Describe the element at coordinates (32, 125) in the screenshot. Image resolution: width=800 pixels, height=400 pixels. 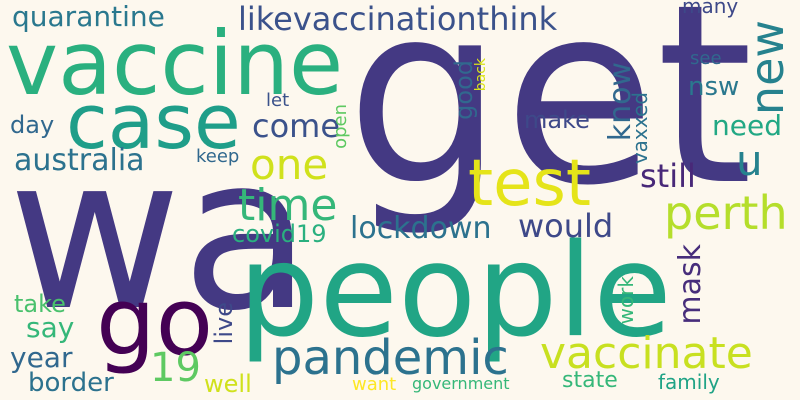
I see `word-day: day` at that location.